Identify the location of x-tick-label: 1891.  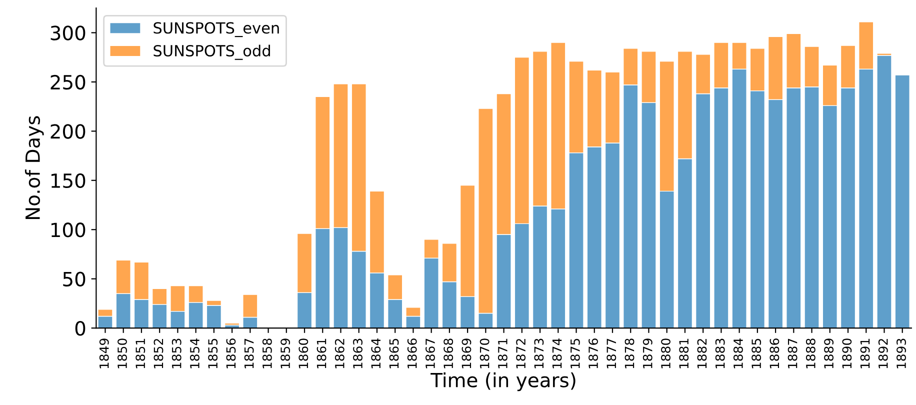
(865, 353).